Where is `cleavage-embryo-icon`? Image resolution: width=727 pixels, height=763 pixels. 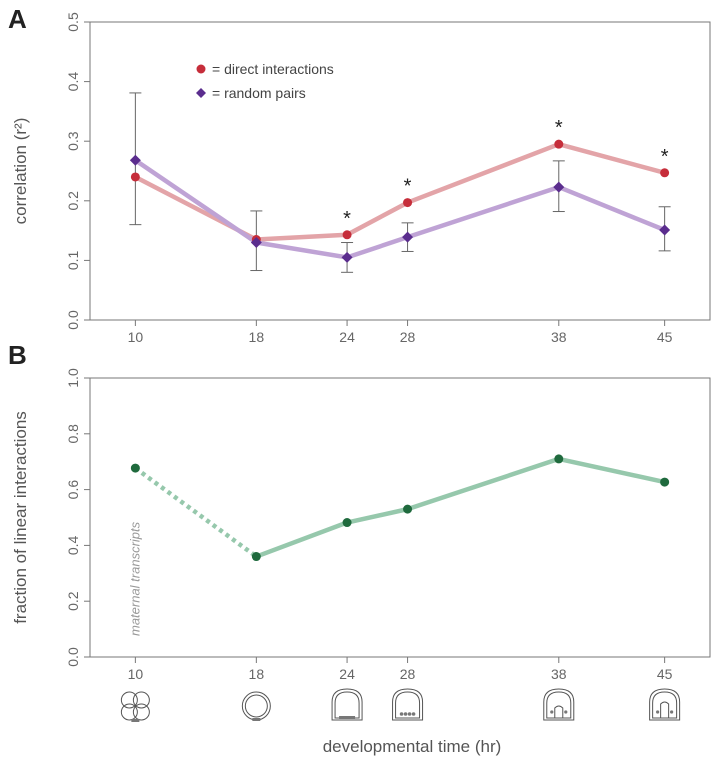 cleavage-embryo-icon is located at coordinates (135, 706).